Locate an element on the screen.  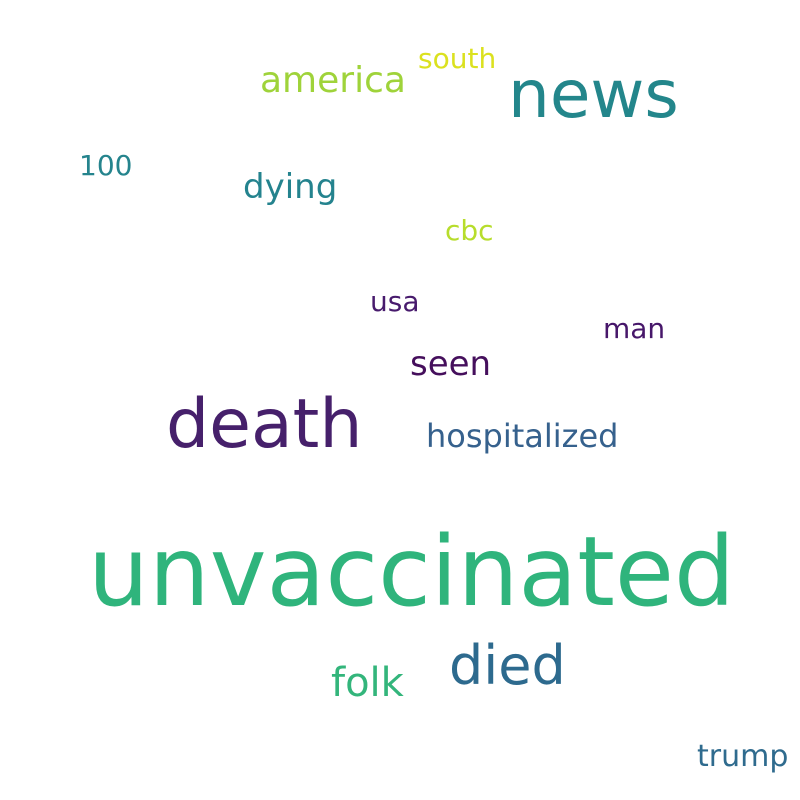
word-america: america is located at coordinates (333, 80).